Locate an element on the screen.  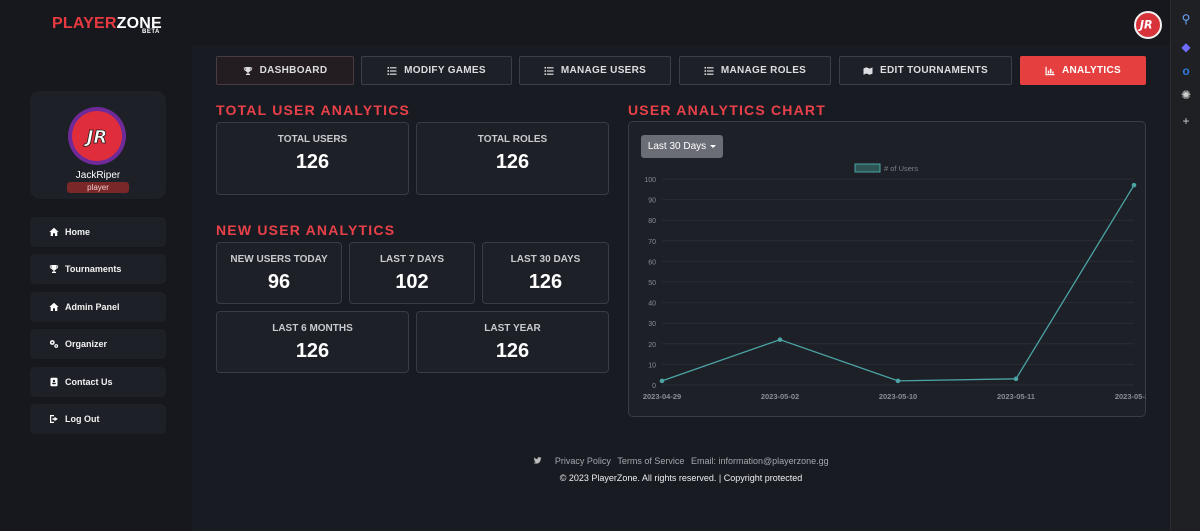
legend-swatch is located at coordinates (867, 168).